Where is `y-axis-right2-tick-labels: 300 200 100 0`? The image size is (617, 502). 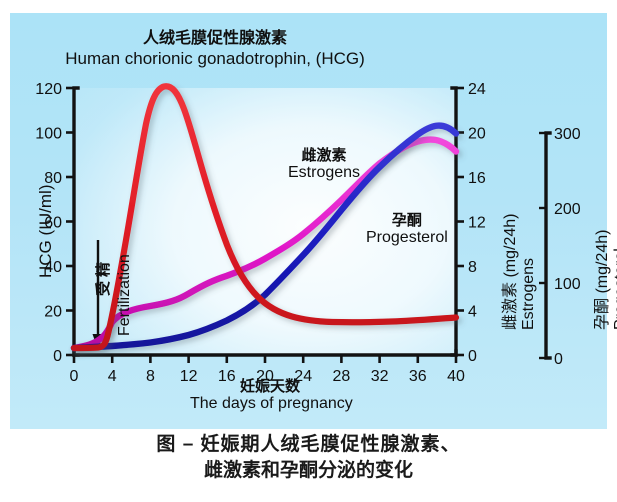 y-axis-right2-tick-labels: 300 200 100 0 is located at coordinates (567, 247).